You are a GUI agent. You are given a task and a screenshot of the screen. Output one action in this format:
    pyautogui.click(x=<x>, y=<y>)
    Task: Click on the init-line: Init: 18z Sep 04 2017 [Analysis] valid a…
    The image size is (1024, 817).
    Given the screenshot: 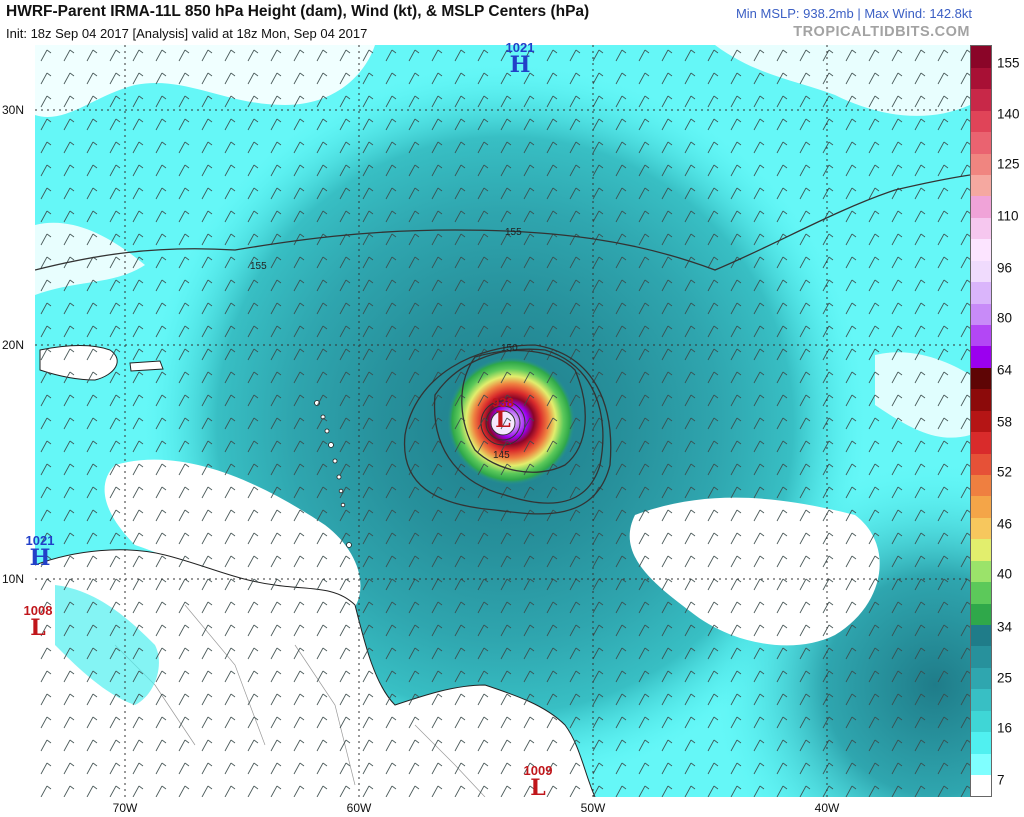 What is the action you would take?
    pyautogui.click(x=187, y=33)
    